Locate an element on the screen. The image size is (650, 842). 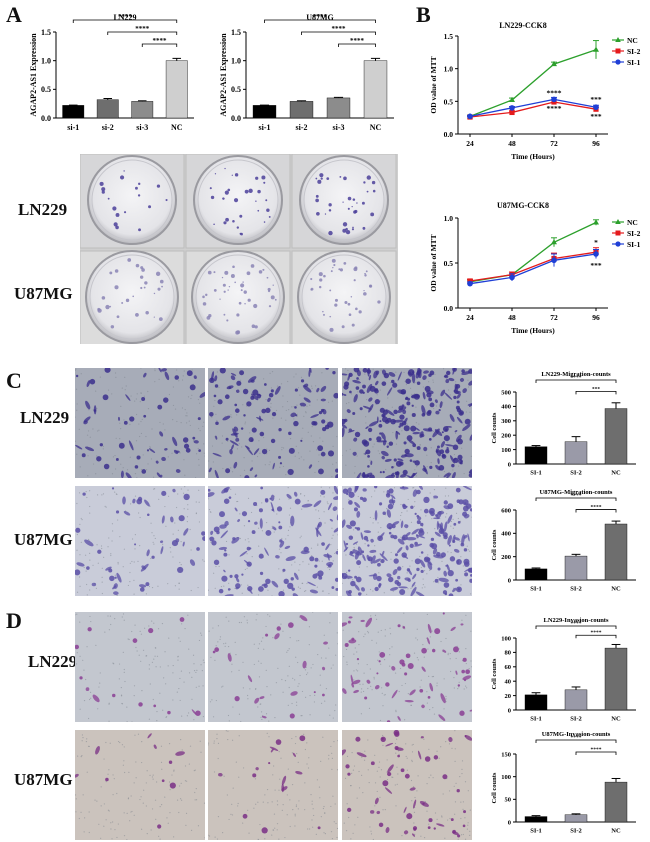
chart-title: LN229-CCK8 is located at coordinates (523, 25).